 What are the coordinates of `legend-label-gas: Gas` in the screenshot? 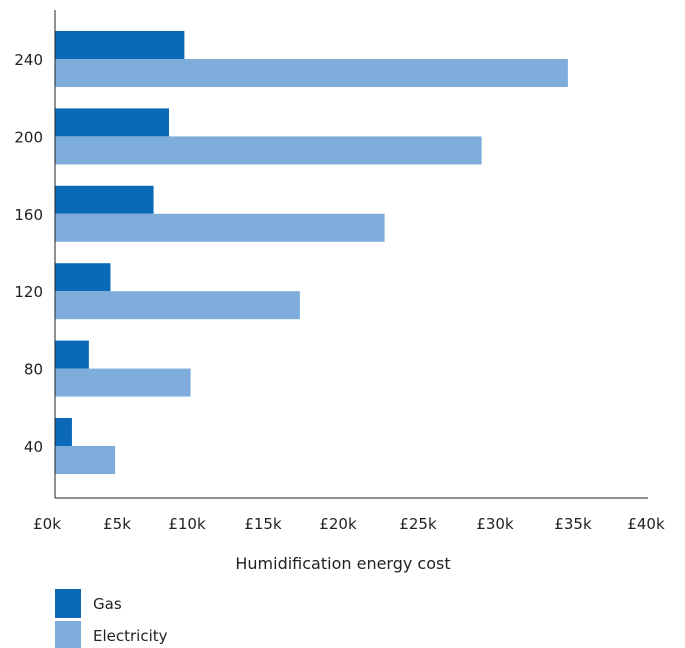 It's located at (107, 604).